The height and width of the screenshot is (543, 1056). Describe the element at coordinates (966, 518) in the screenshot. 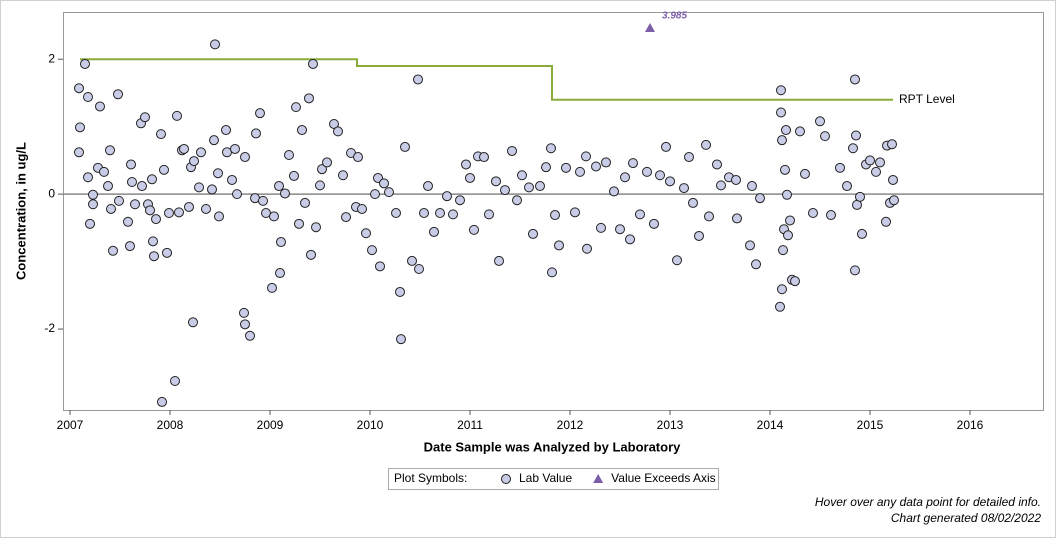

I see `footer-note: Chart generated 08/02/2022` at that location.